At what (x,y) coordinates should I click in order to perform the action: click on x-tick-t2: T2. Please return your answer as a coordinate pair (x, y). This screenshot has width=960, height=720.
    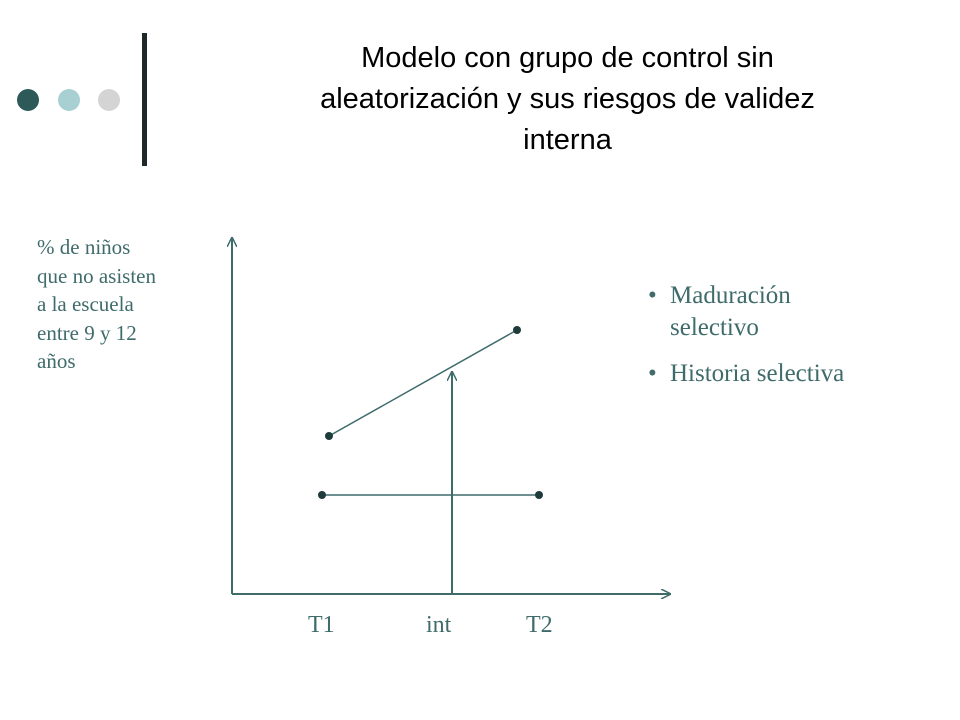
    Looking at the image, I should click on (539, 625).